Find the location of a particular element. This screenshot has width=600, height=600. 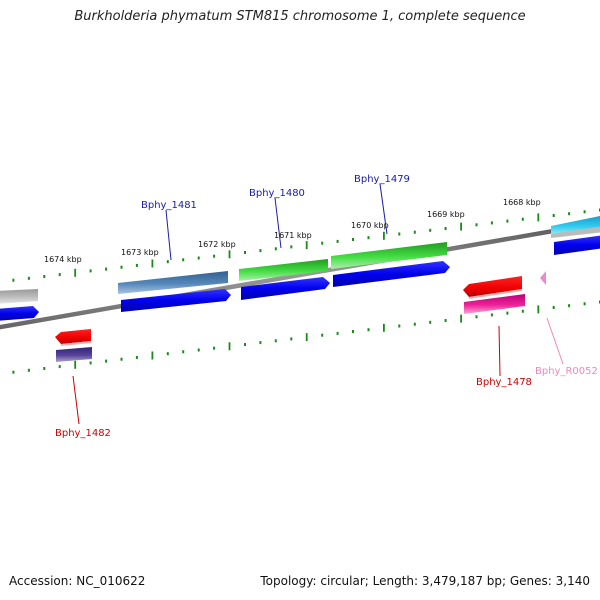

inner-scale-ticks is located at coordinates (306, 337).